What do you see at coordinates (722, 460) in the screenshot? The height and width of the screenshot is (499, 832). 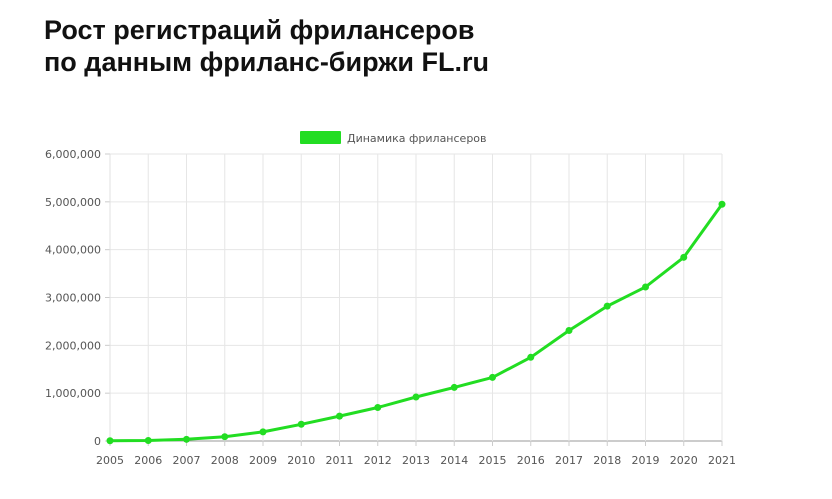 I see `x-tick-label: 2021` at bounding box center [722, 460].